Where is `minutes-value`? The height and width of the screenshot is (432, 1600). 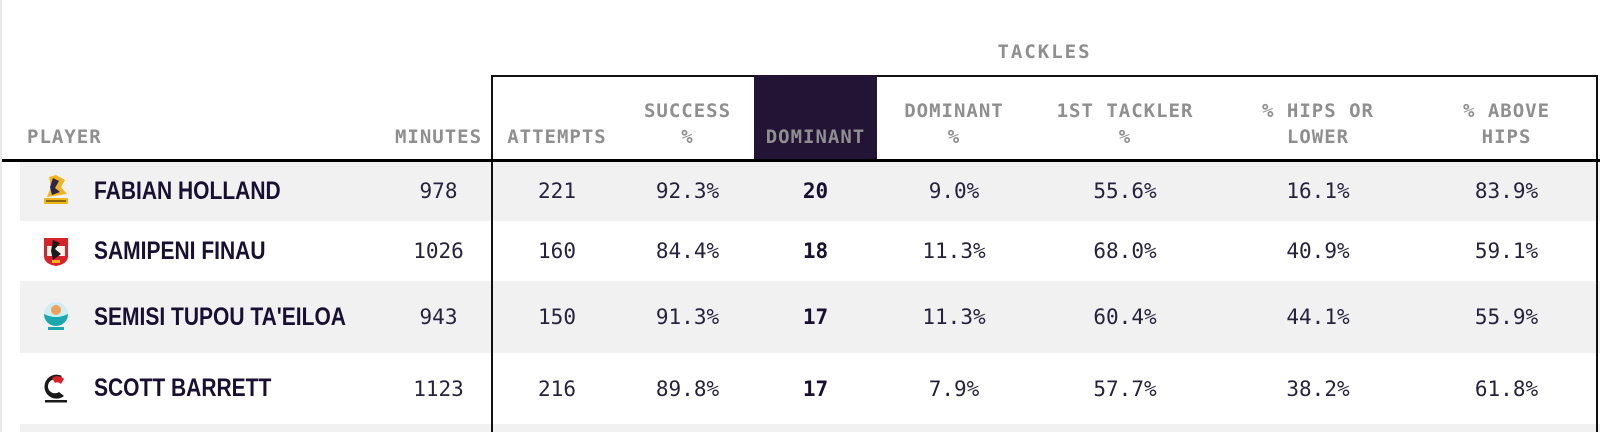 minutes-value is located at coordinates (439, 428).